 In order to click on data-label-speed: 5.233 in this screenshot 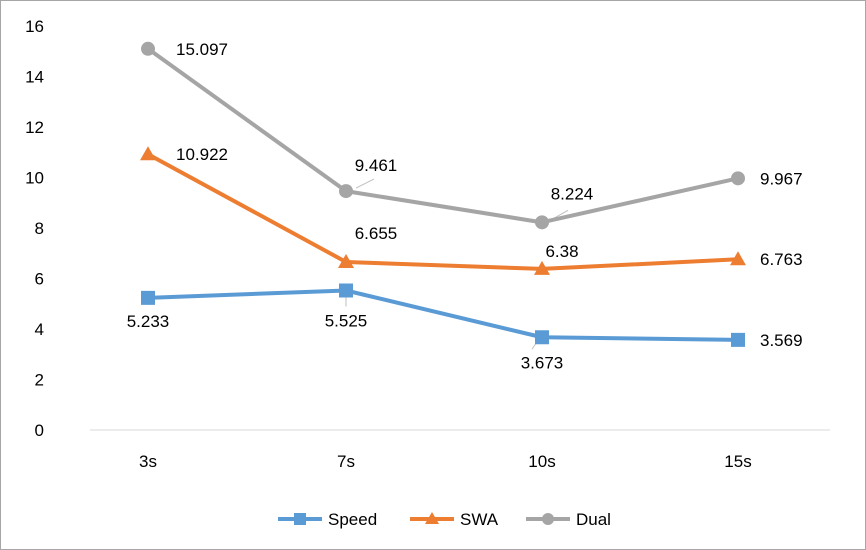, I will do `click(148, 321)`.